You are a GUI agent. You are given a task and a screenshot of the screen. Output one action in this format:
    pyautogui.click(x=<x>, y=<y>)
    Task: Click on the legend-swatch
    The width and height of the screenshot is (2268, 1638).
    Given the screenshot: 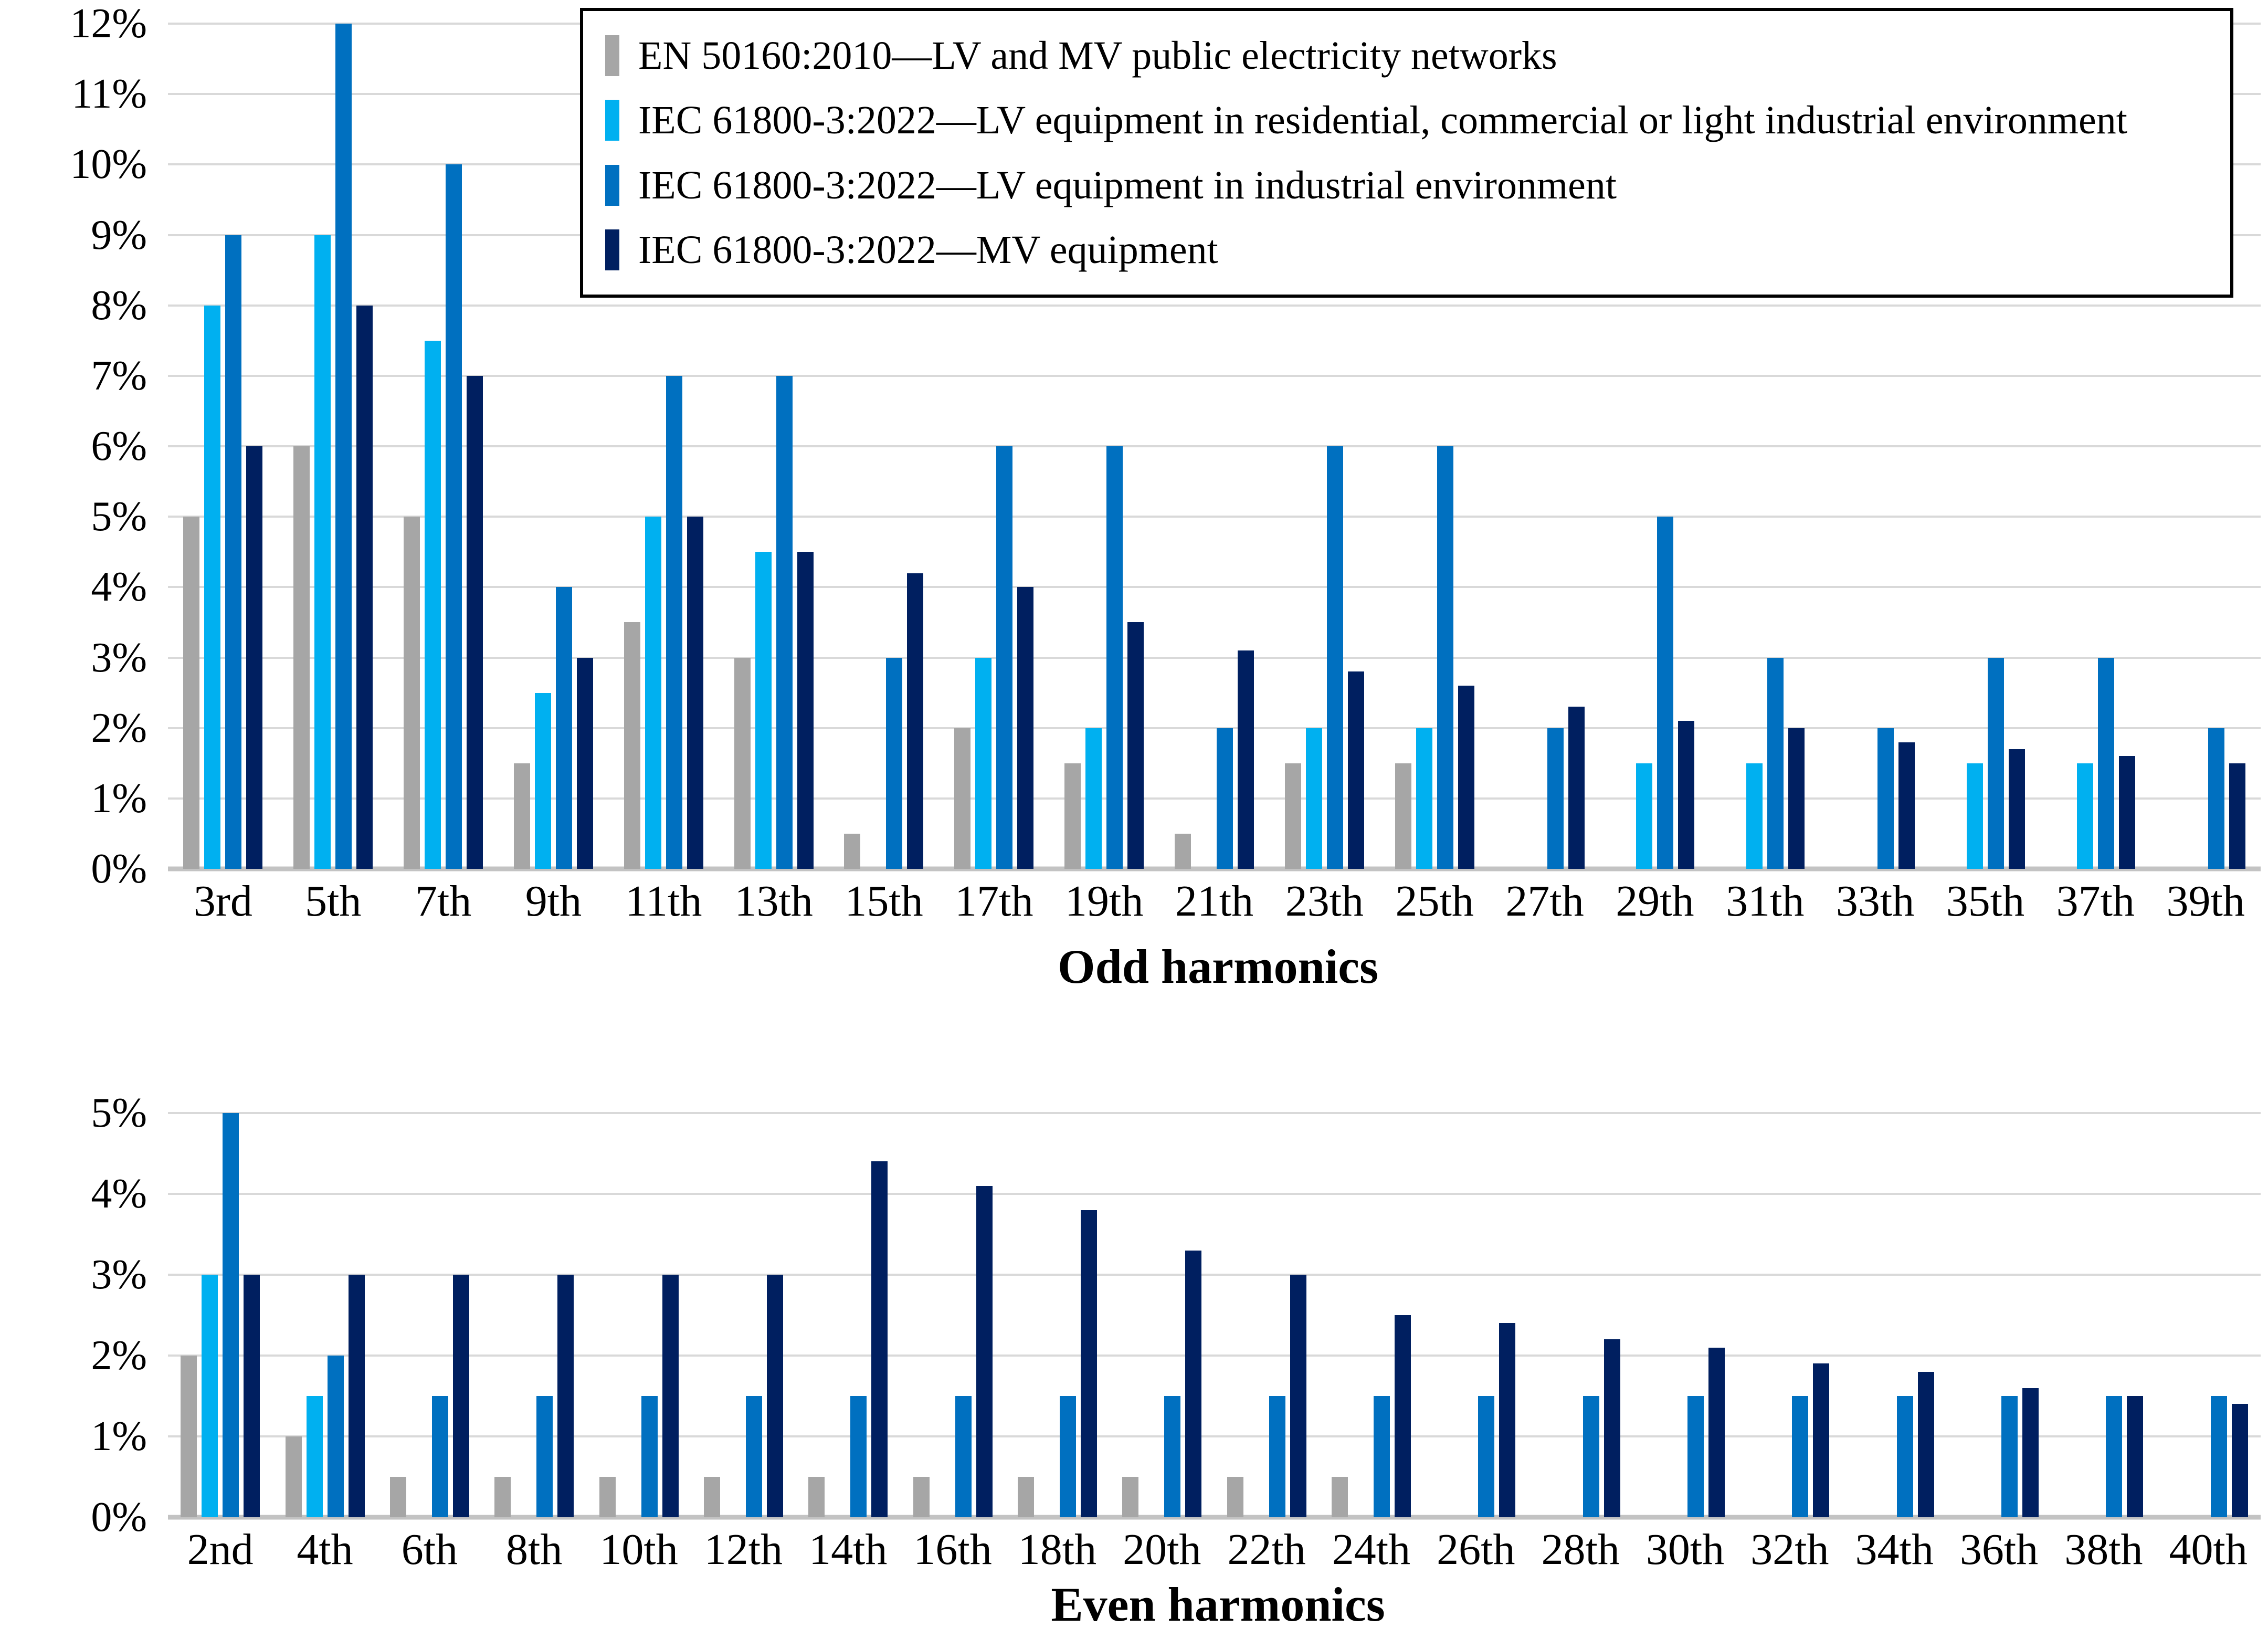 What is the action you would take?
    pyautogui.click(x=612, y=250)
    